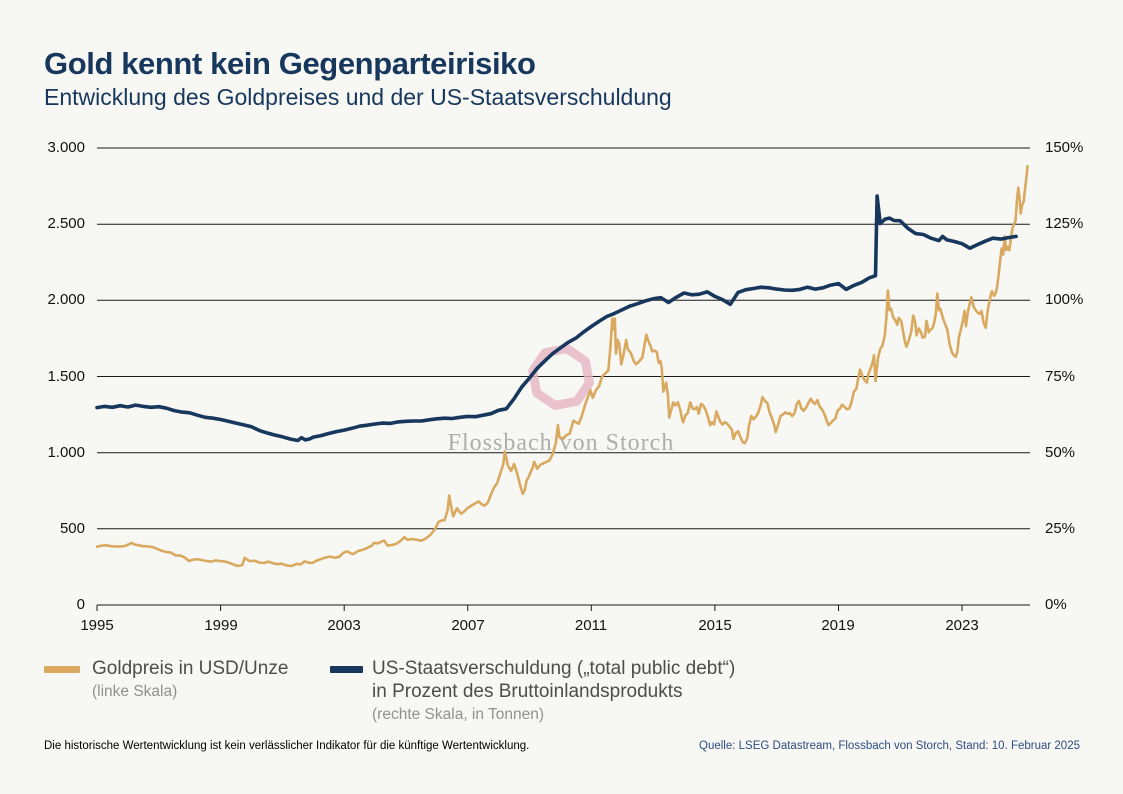  I want to click on y-right-tick-label: 100%, so click(1064, 299).